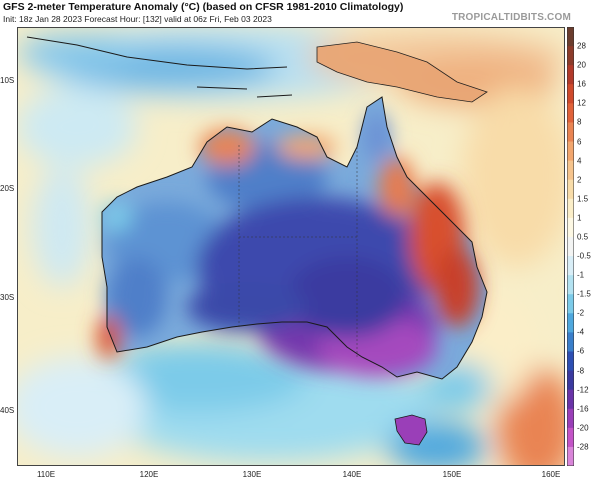 This screenshot has height=480, width=599. I want to click on colorbar-label: -0.5, so click(584, 256).